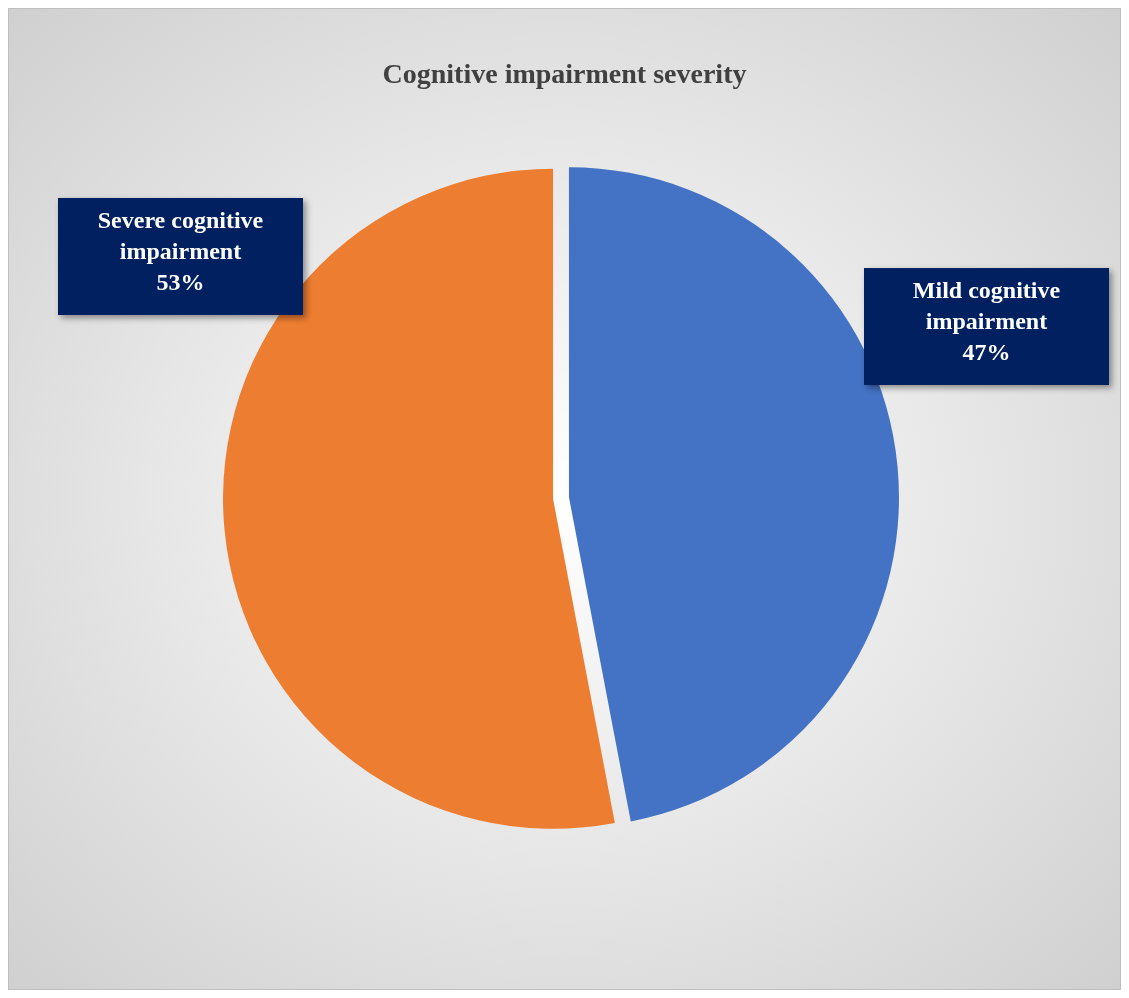 This screenshot has height=998, width=1129. I want to click on data-label: 53%, so click(180, 282).